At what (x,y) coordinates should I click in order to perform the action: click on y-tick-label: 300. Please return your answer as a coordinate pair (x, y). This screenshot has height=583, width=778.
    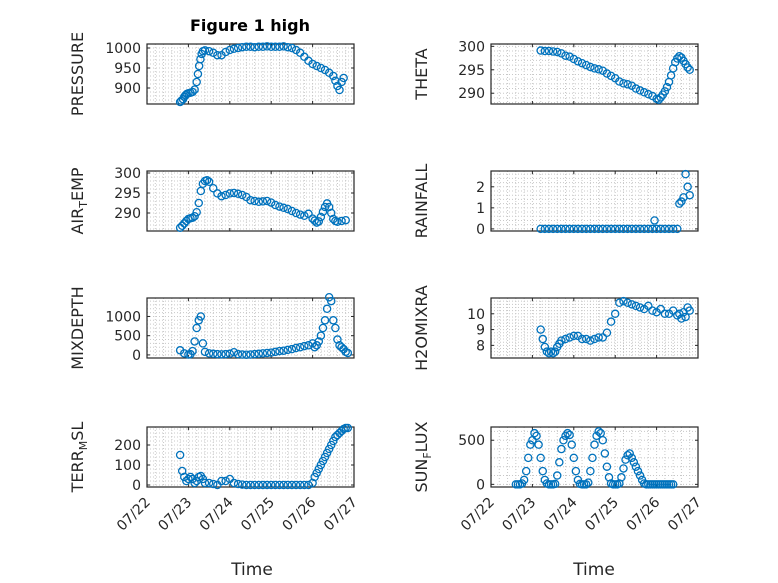
    Looking at the image, I should click on (127, 174).